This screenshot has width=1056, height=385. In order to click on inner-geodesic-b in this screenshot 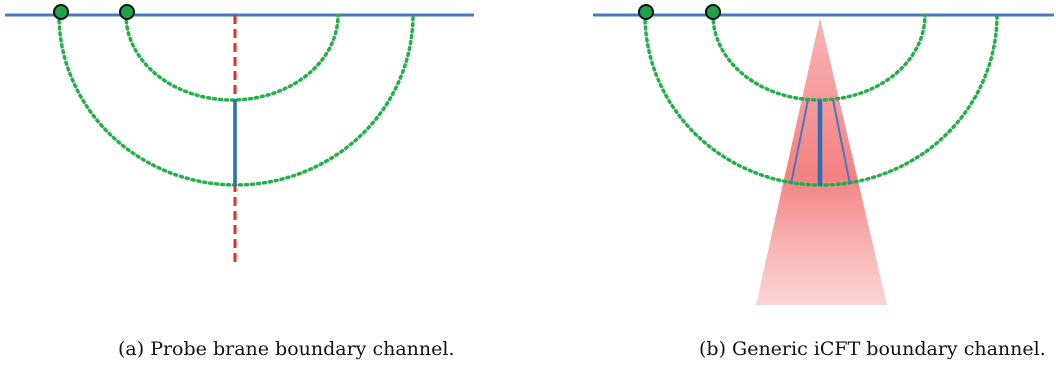, I will do `click(819, 57)`.